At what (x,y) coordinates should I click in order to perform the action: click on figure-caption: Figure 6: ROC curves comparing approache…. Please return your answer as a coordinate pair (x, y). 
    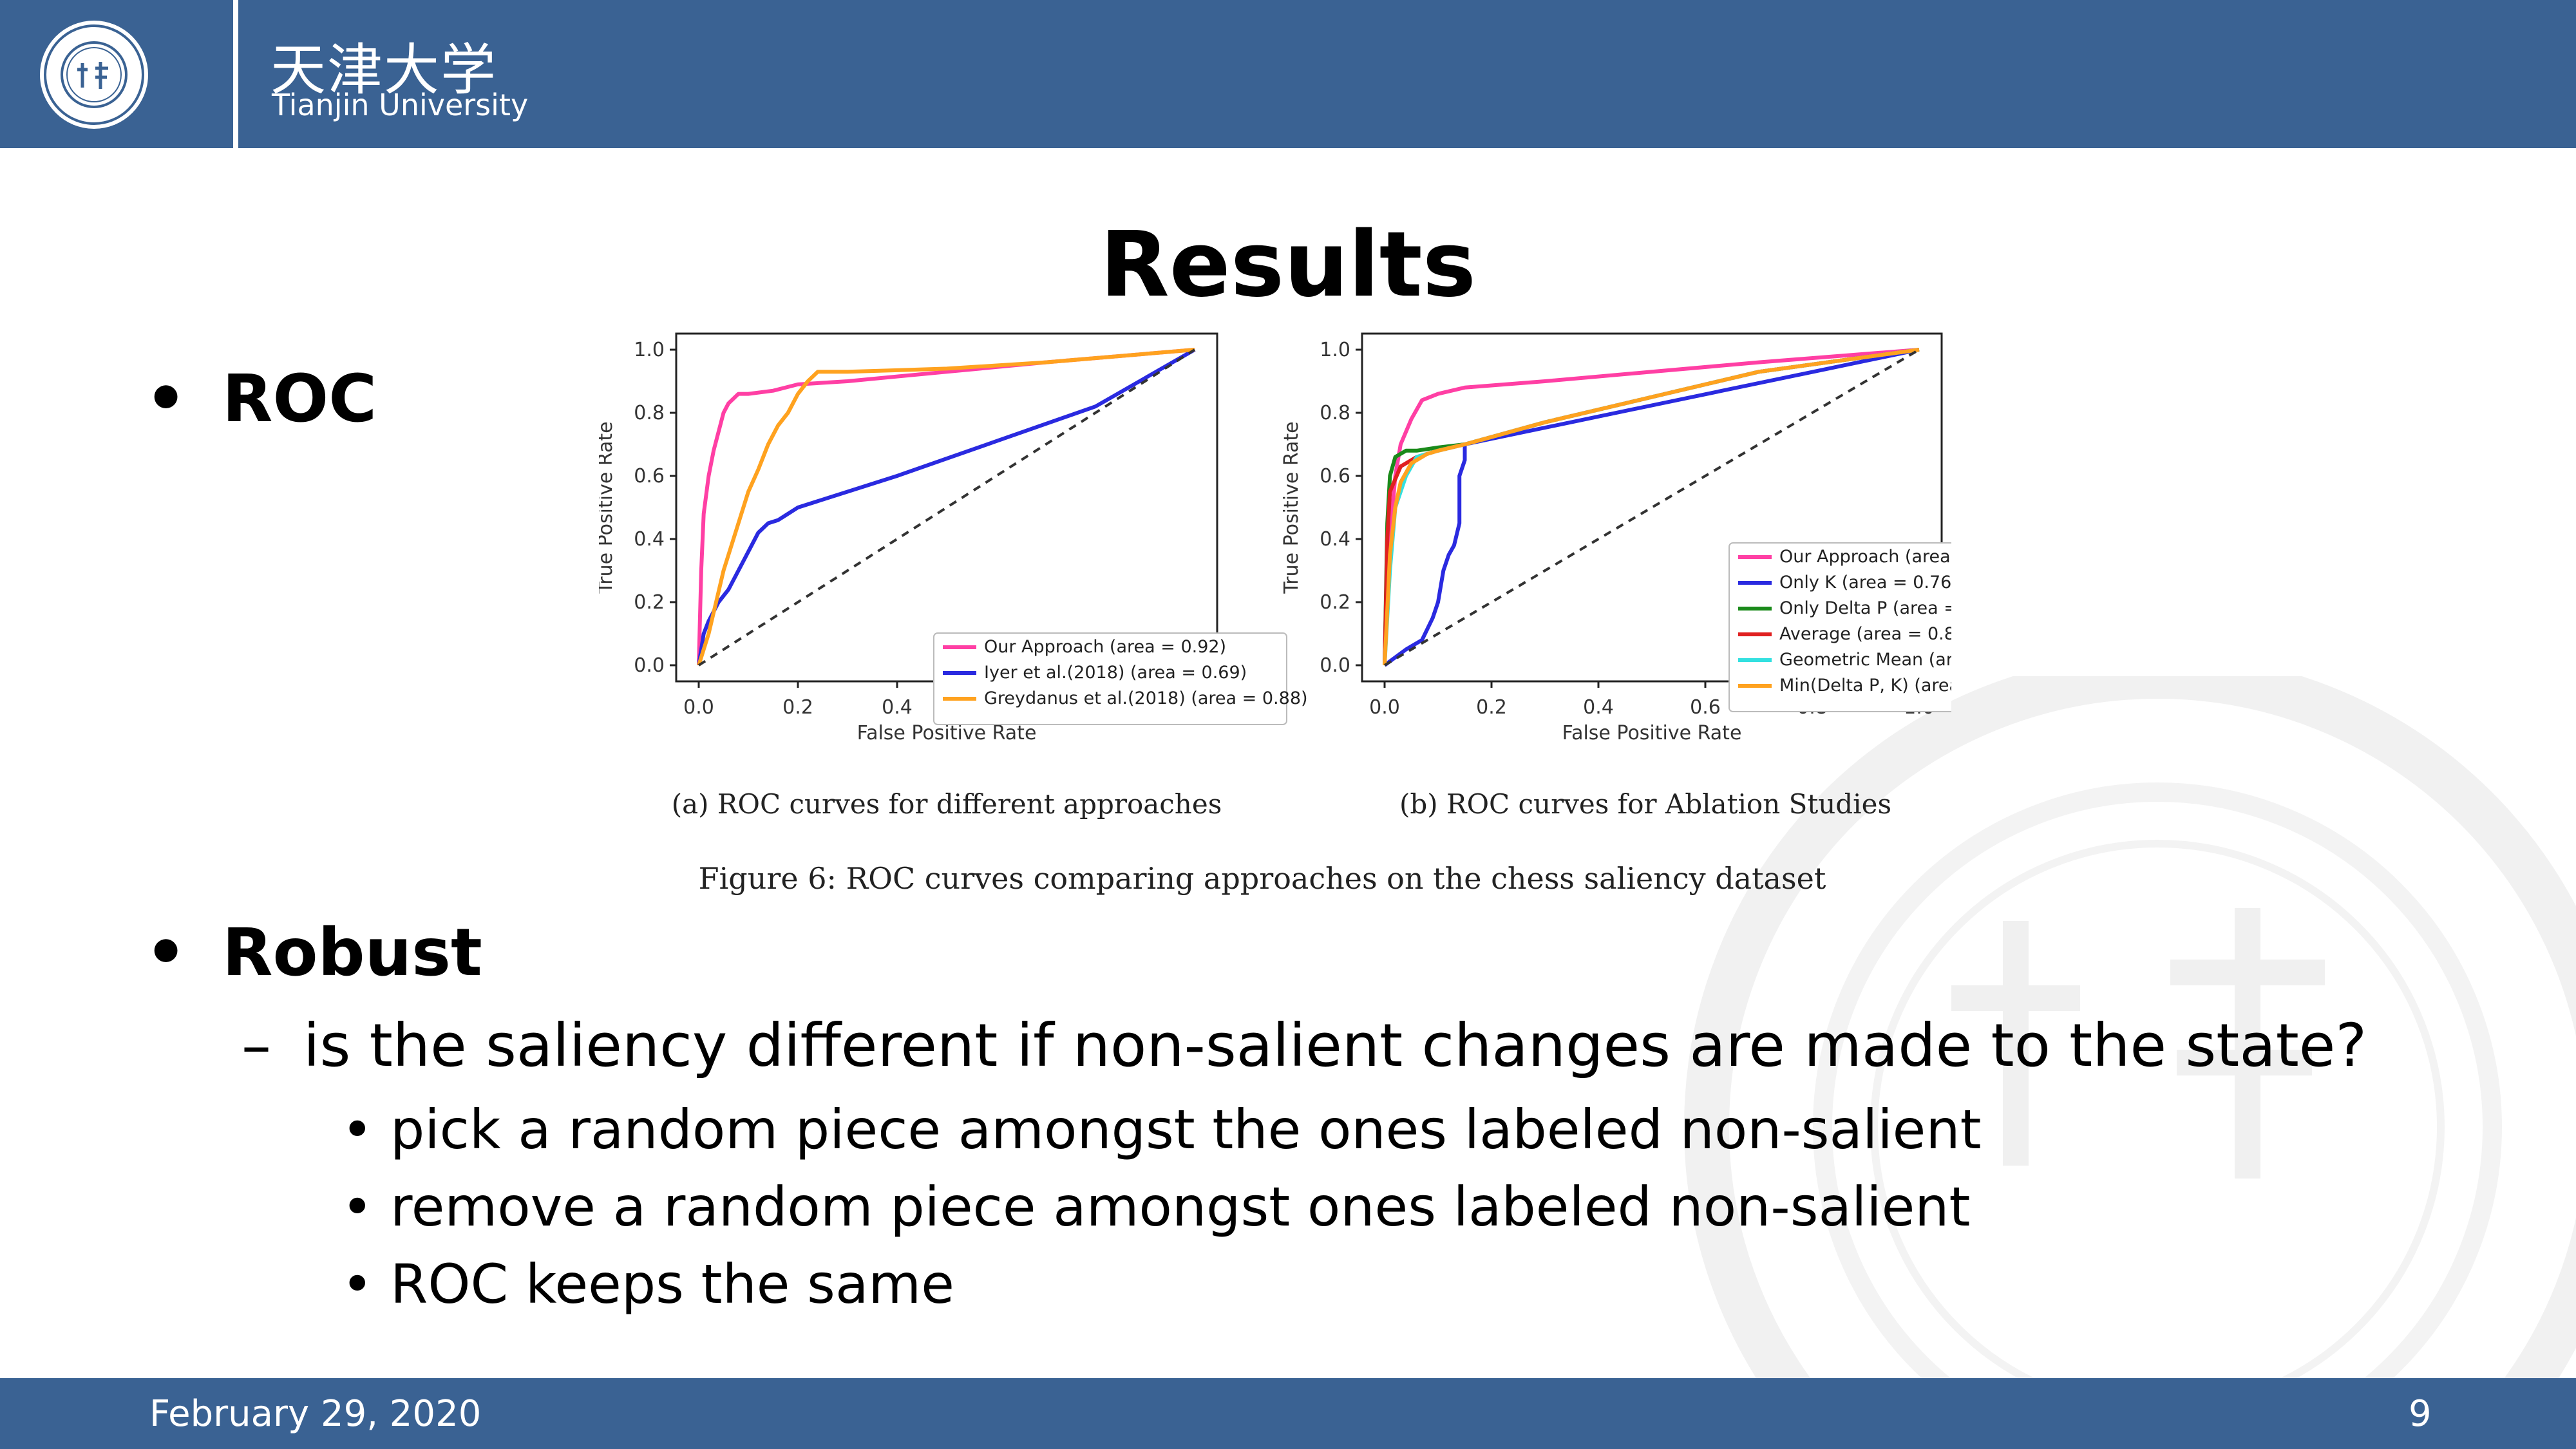
    Looking at the image, I should click on (1262, 878).